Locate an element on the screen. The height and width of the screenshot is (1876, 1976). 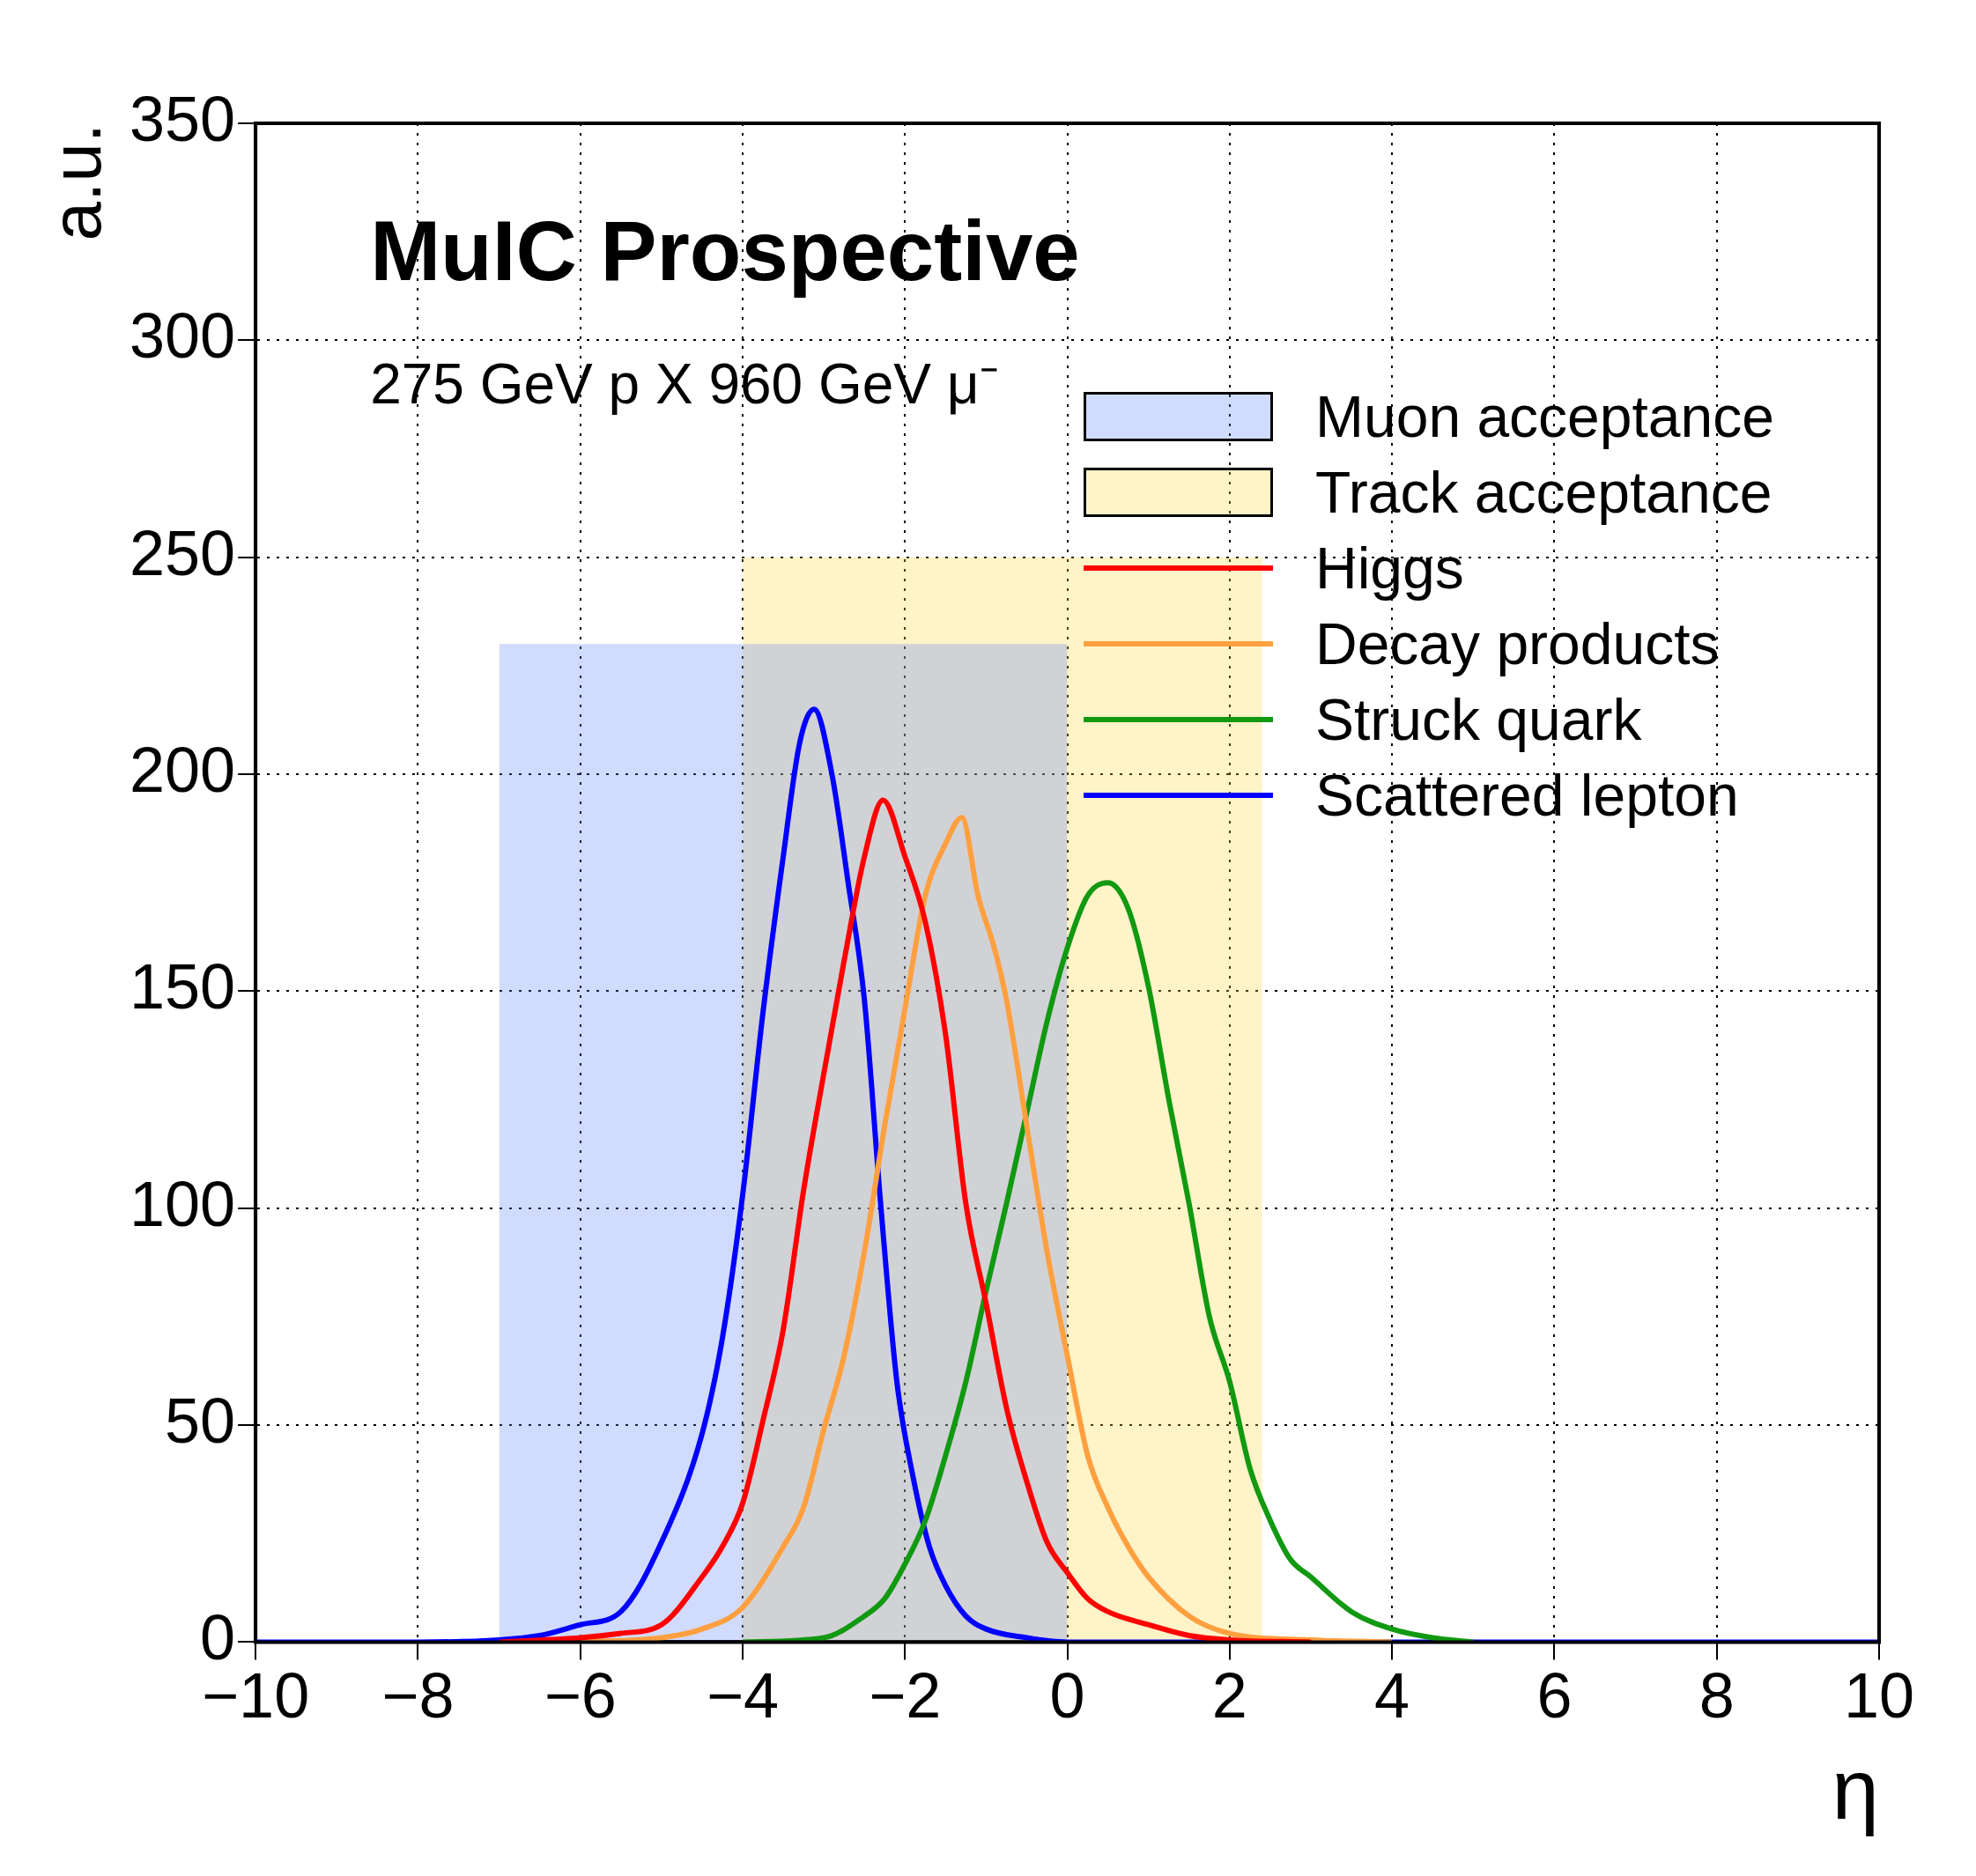
x-tick-label: −4 is located at coordinates (743, 1696).